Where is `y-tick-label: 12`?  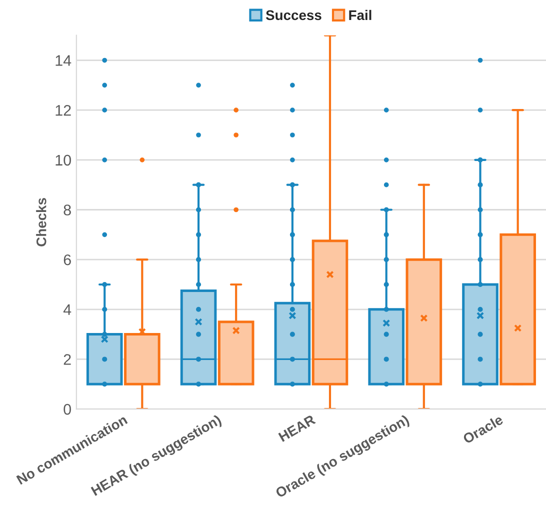 y-tick-label: 12 is located at coordinates (63, 110).